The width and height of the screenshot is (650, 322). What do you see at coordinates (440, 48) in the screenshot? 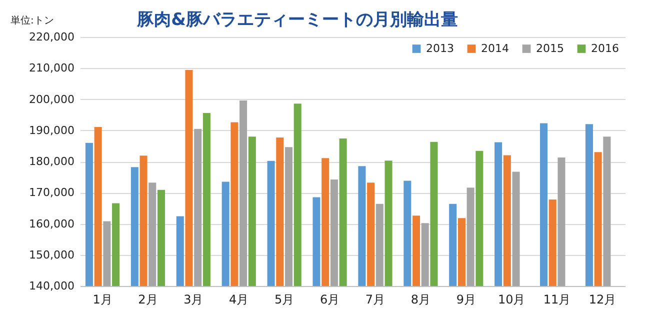
I see `legend-label: 2013` at bounding box center [440, 48].